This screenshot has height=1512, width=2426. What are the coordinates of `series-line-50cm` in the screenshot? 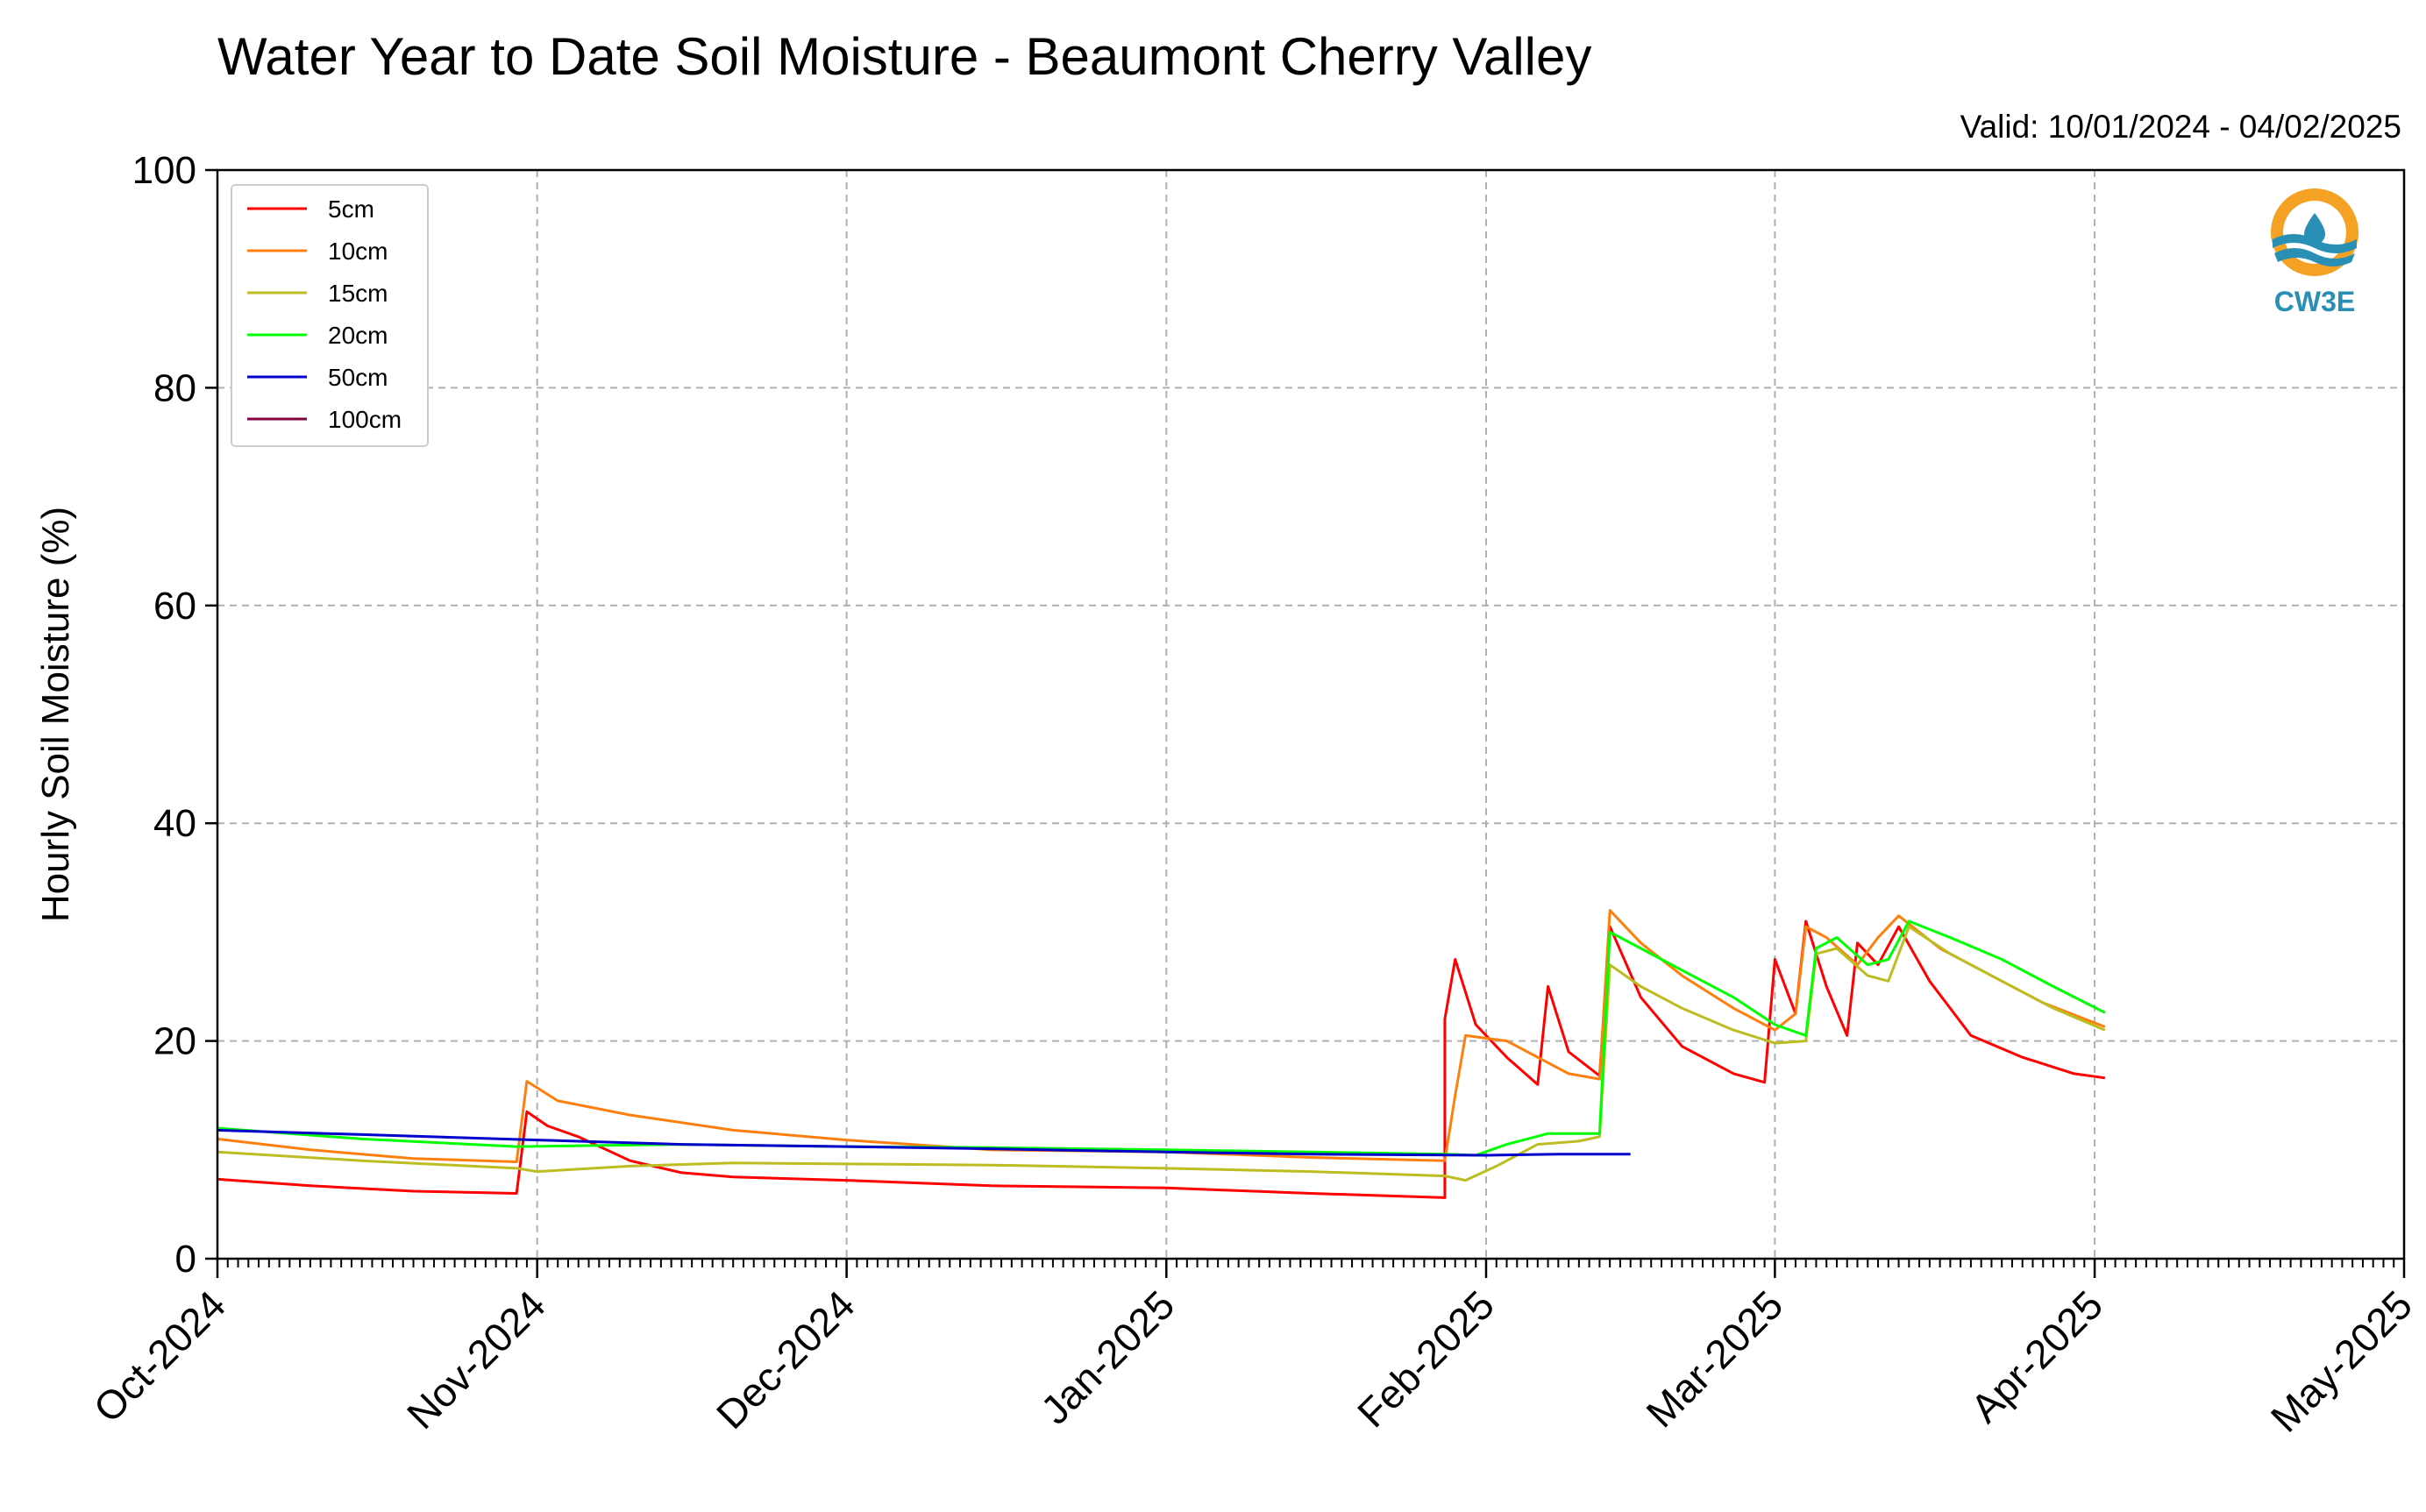 It's located at (924, 1142).